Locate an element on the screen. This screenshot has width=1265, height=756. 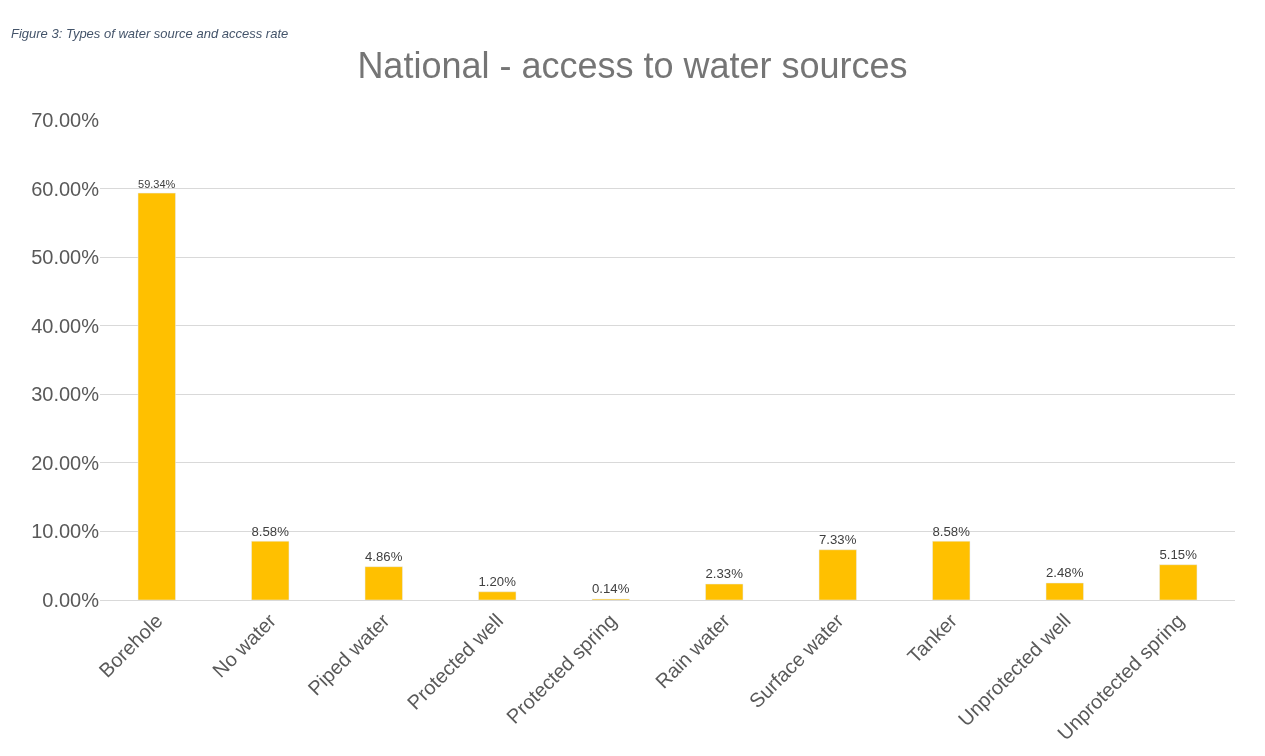
caption: Figure 3: Types of water source and access rate is located at coordinates (150, 33).